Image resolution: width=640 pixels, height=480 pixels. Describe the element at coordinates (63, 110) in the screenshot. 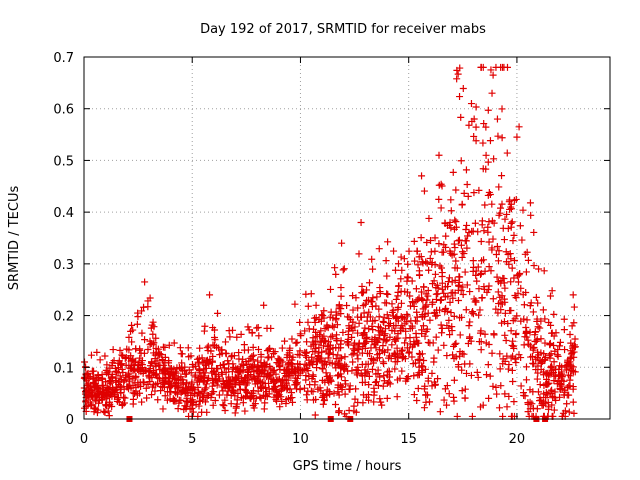

I see `y-tick-label: 0.6` at that location.